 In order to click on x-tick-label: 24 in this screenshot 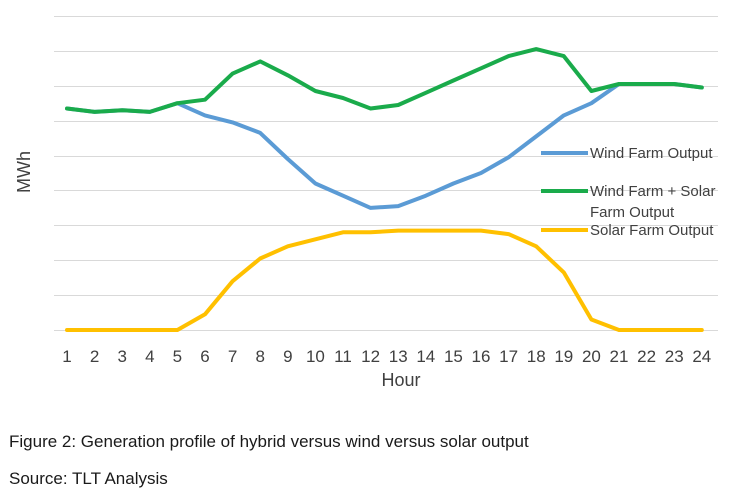, I will do `click(701, 356)`.